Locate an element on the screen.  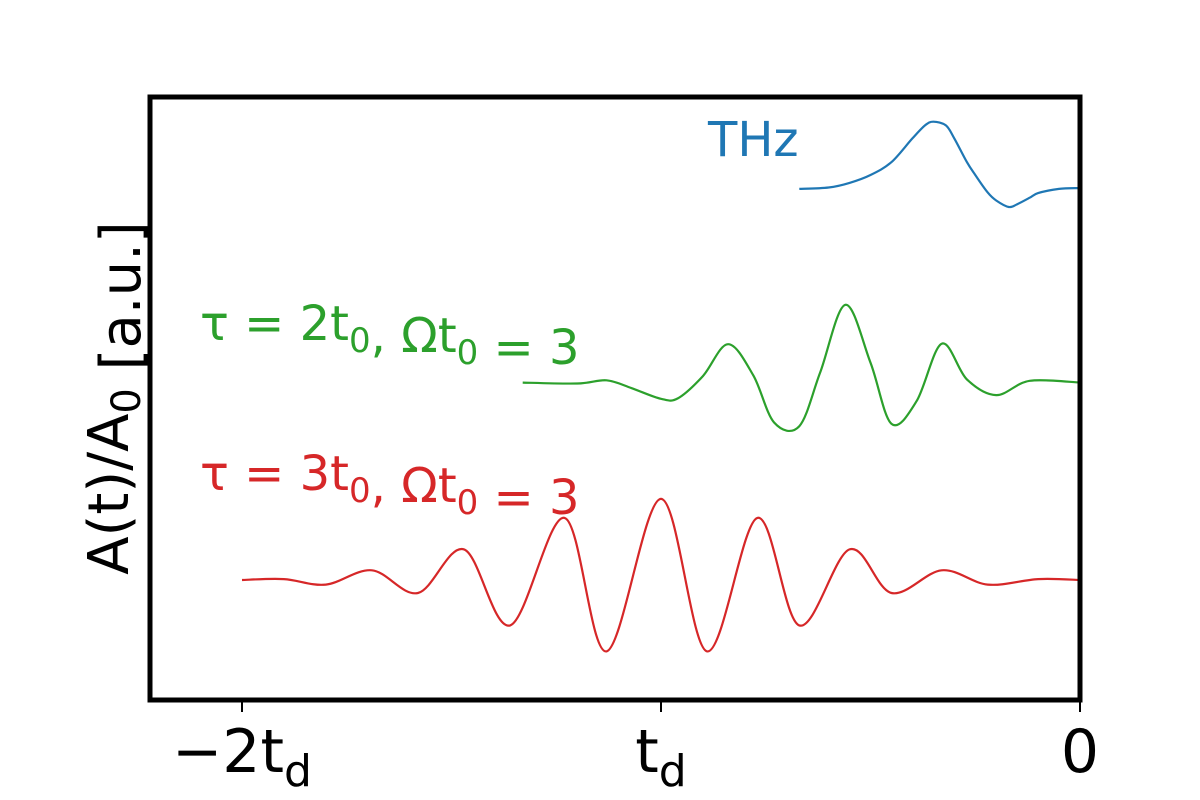
label-segment: τ = 2t is located at coordinates (274, 324).